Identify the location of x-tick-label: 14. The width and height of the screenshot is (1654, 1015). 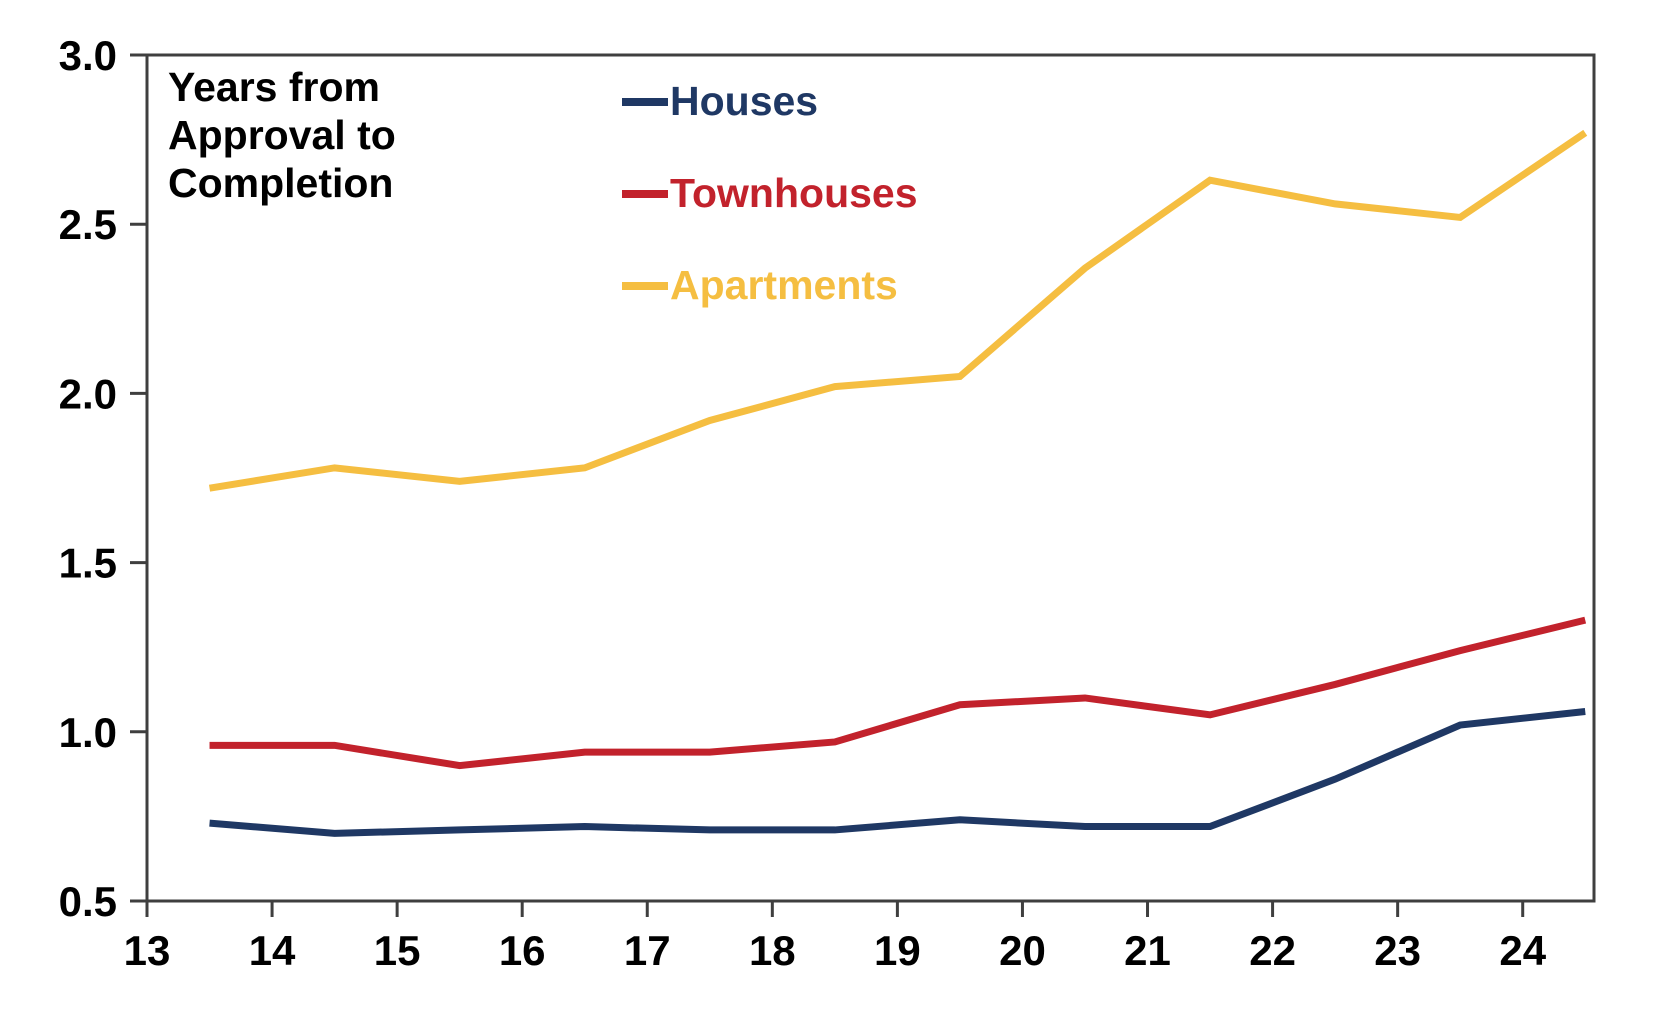
(272, 950).